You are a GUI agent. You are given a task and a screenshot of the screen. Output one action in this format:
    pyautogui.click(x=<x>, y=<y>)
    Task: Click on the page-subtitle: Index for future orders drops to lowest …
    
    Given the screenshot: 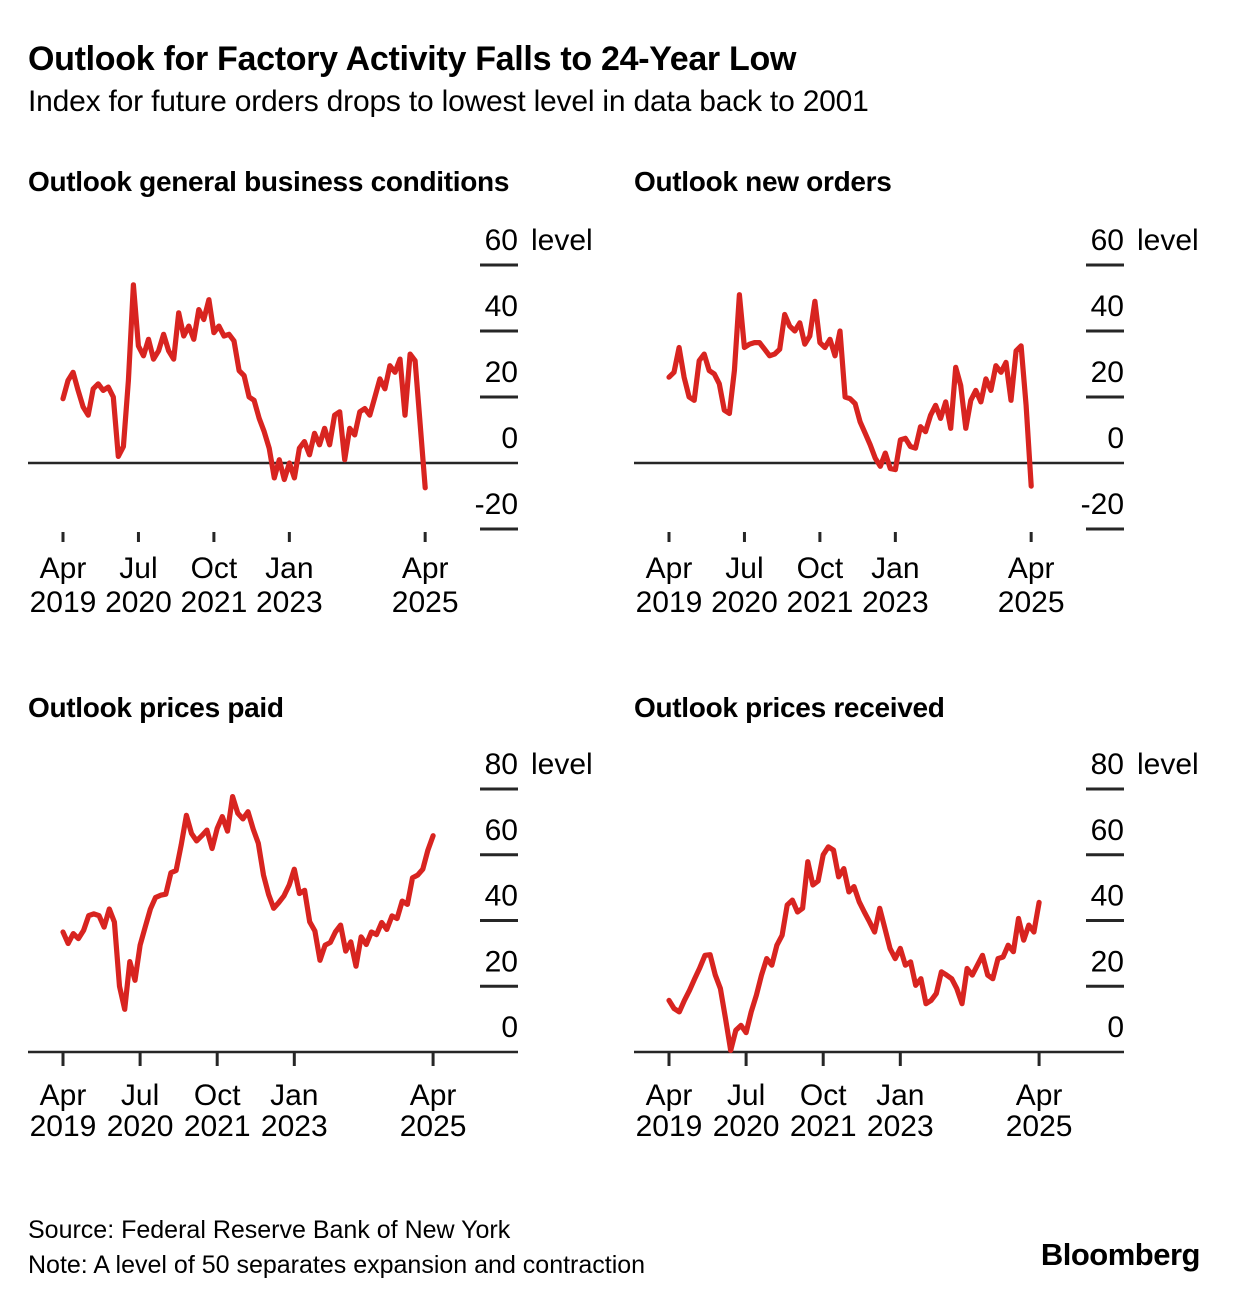 What is the action you would take?
    pyautogui.click(x=448, y=101)
    